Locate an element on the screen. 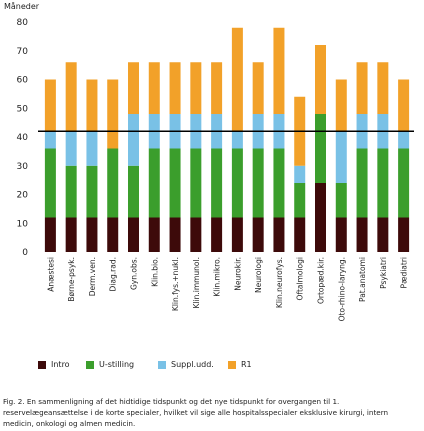 The width and height of the screenshot is (424, 431). y-tick-label: 0 is located at coordinates (25, 253).